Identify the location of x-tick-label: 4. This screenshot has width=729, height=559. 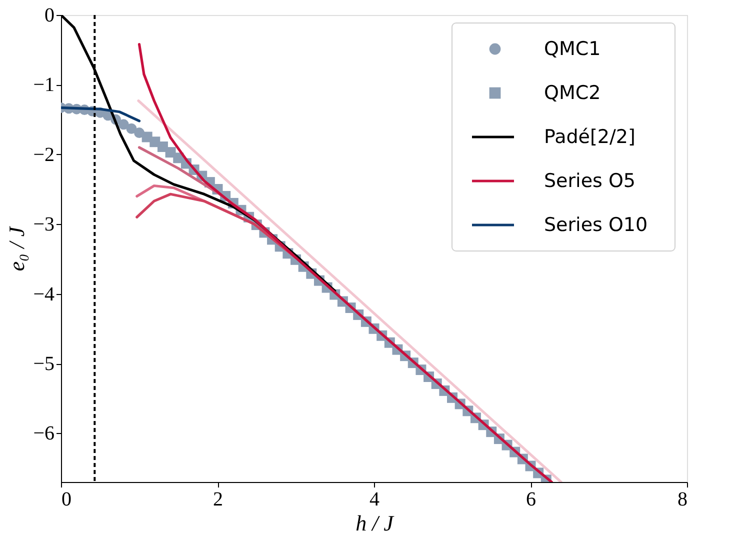
(375, 499).